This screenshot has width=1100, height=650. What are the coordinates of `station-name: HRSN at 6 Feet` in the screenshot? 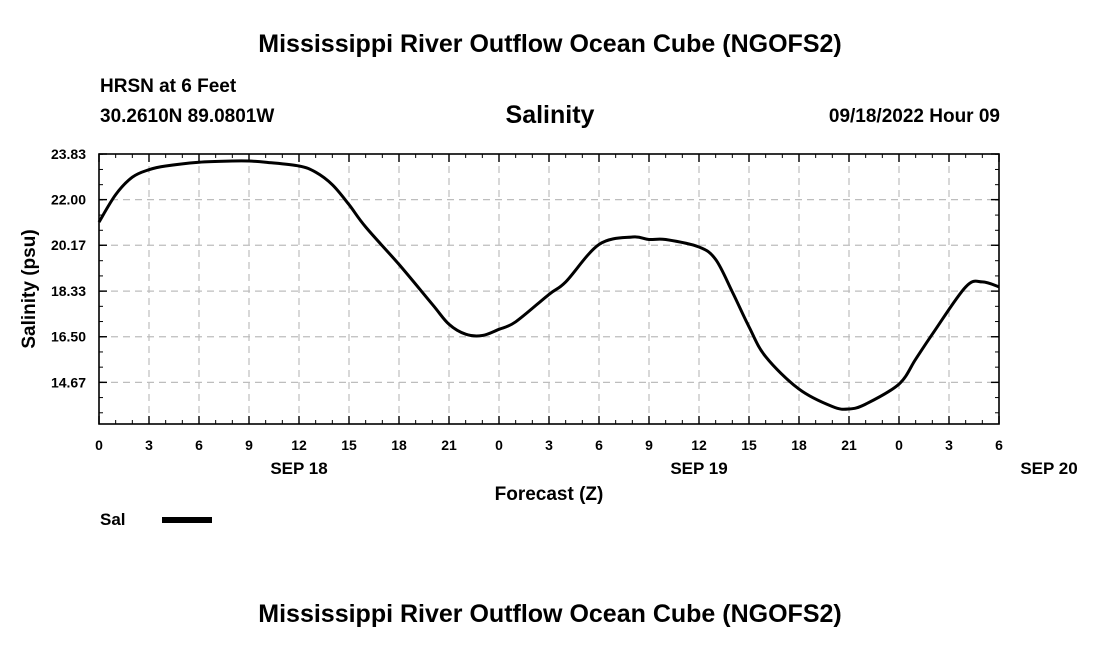 It's located at (168, 86).